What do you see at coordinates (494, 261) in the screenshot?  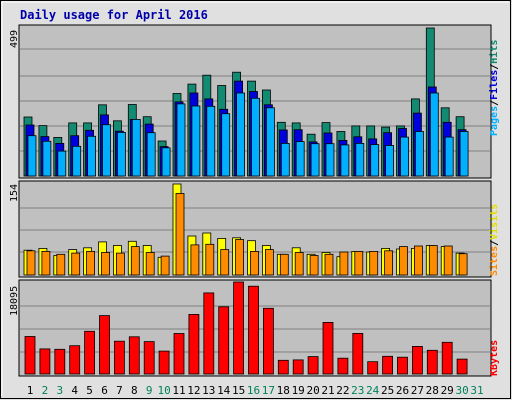 I see `legend-sites: Sites` at bounding box center [494, 261].